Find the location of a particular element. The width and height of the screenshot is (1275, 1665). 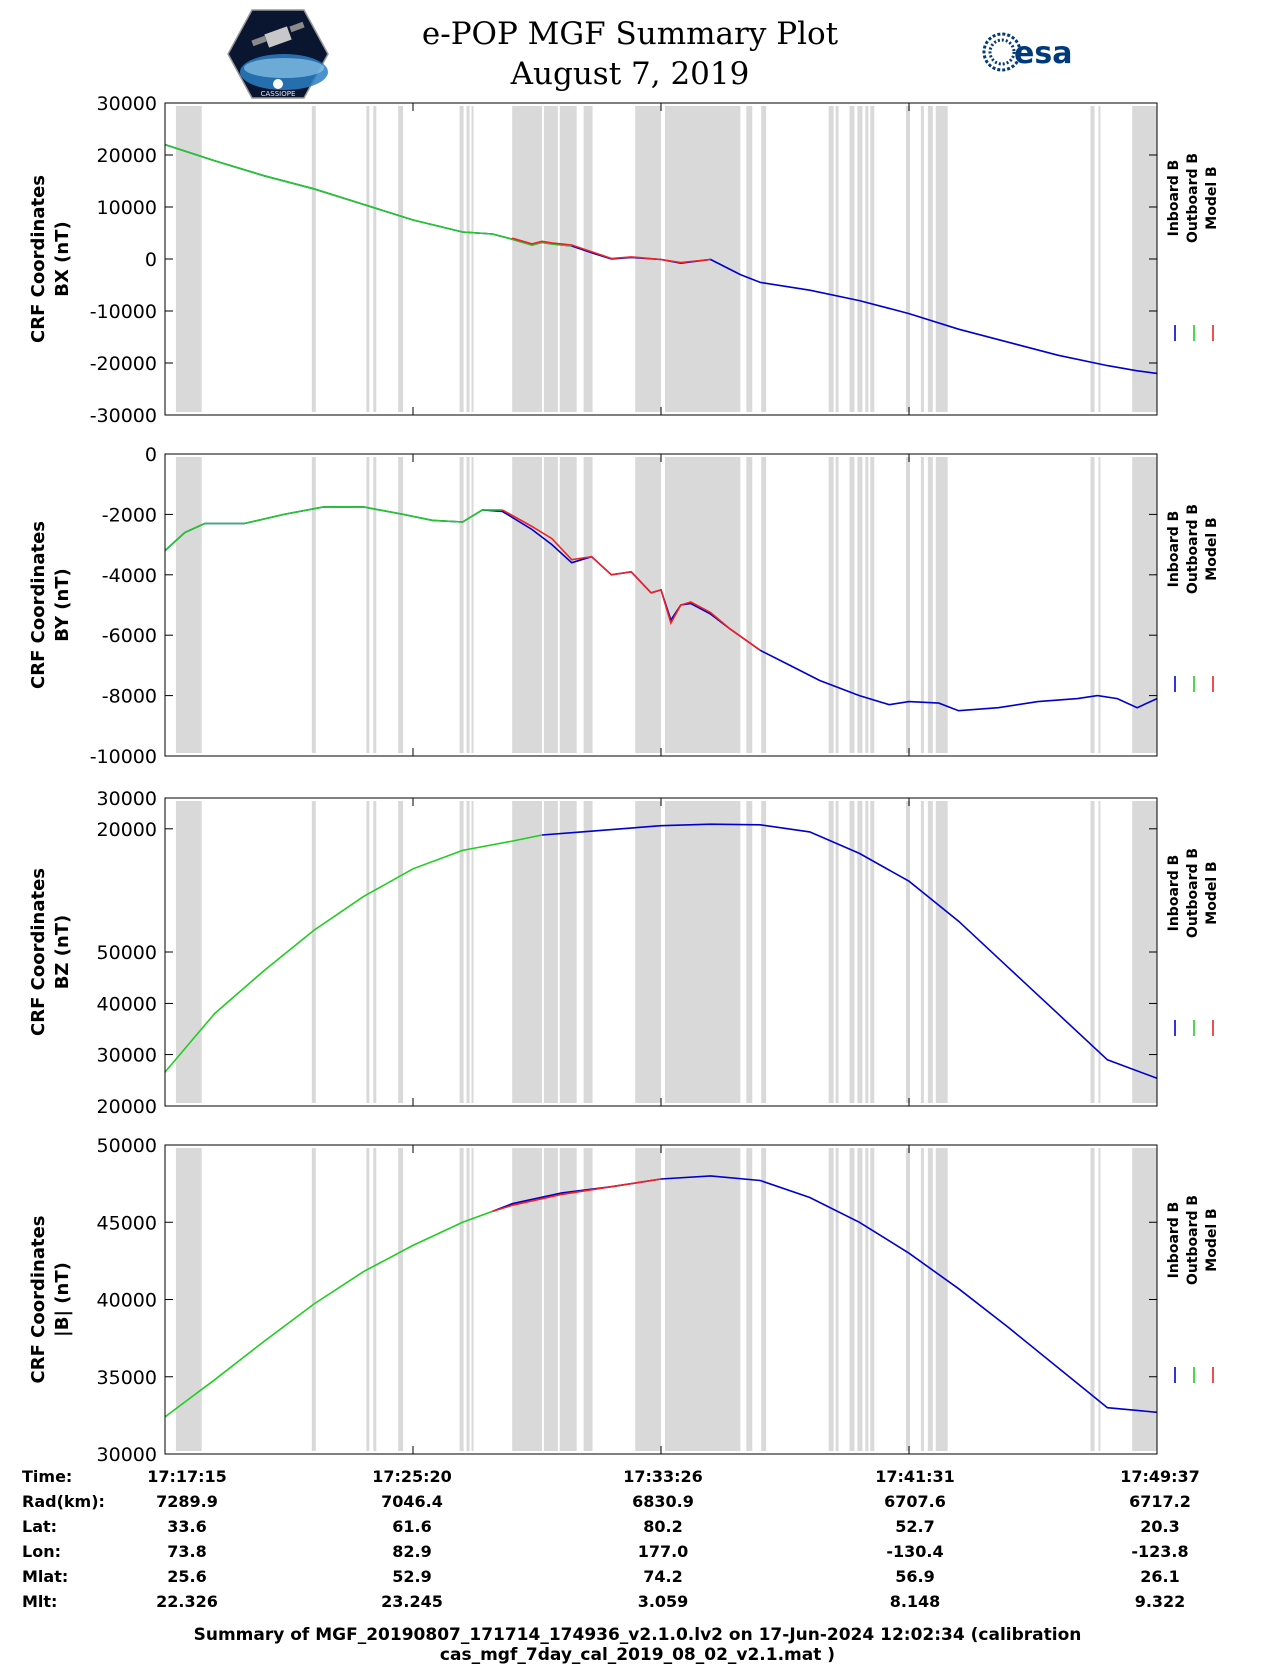

series-line-inboard-b is located at coordinates (825, 1294).